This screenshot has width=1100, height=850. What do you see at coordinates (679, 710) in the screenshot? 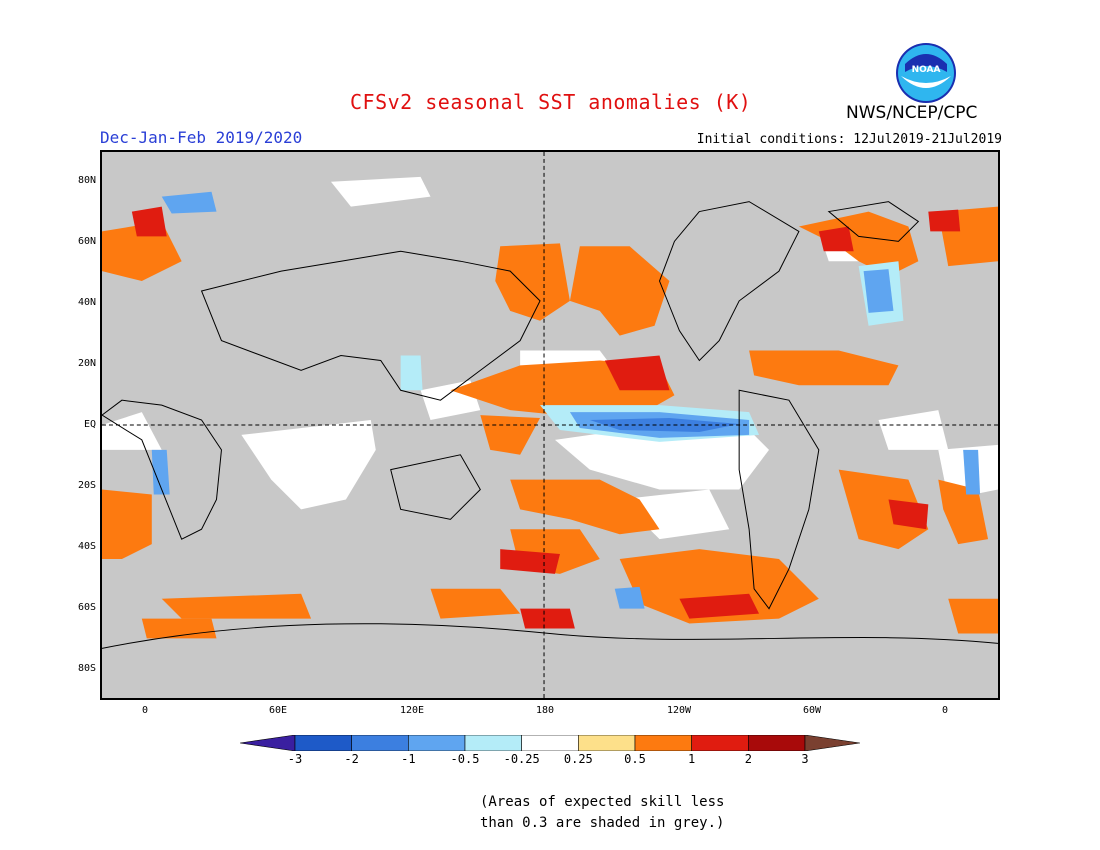
I see `lon-label: 120W` at bounding box center [679, 710].